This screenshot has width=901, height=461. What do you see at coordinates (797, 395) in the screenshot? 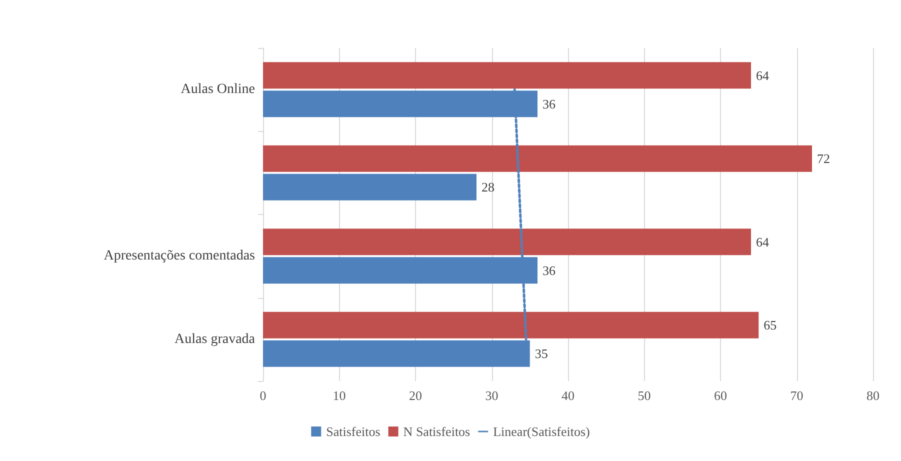
I see `x-tick-label: 70` at bounding box center [797, 395].